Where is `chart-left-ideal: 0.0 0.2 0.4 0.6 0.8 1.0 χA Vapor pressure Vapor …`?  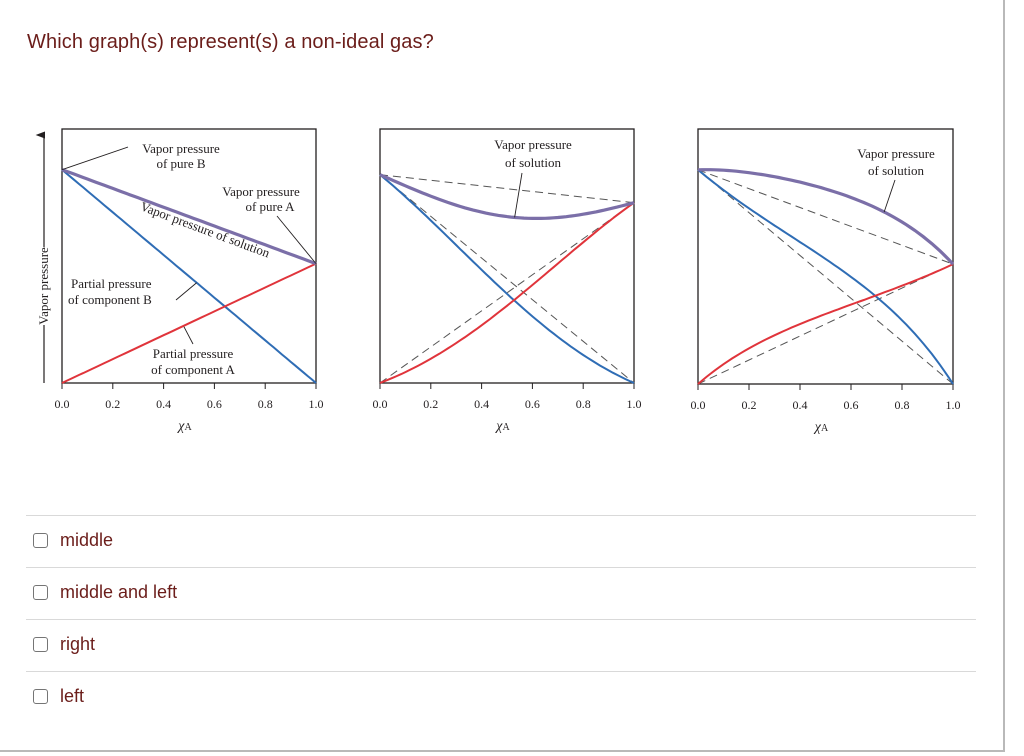 chart-left-ideal: 0.0 0.2 0.4 0.6 0.8 1.0 χA Vapor pressure Vapor … is located at coordinates (179, 281).